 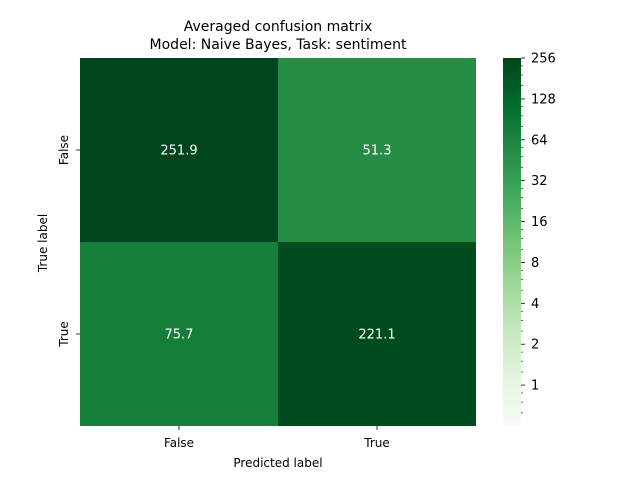 I want to click on cell-value-label: 221.1, so click(x=376, y=335).